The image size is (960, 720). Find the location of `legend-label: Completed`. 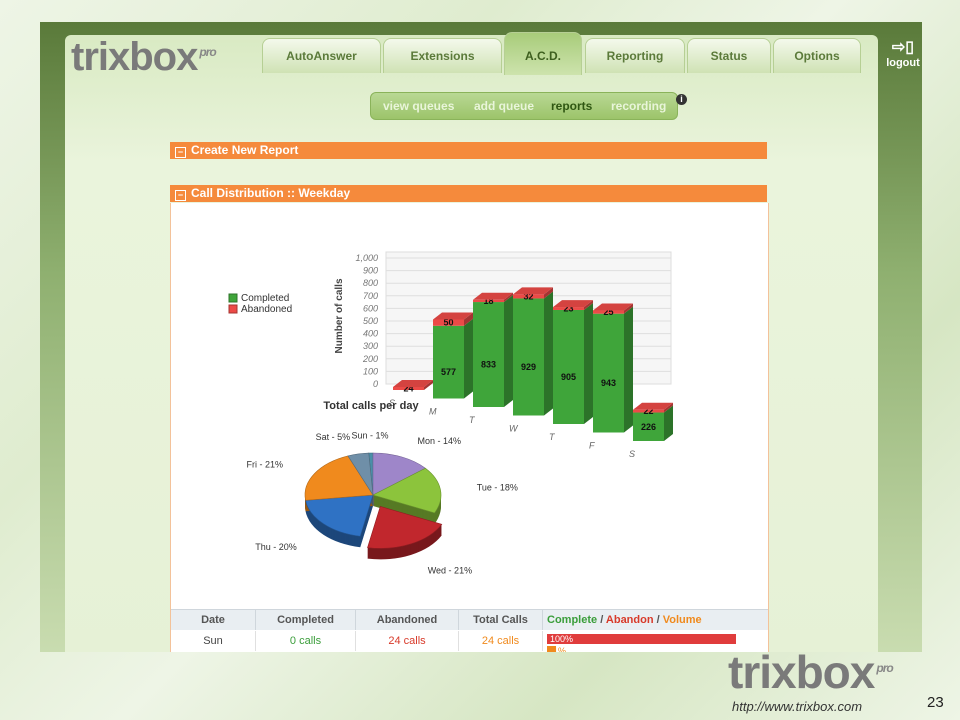

legend-label: Completed is located at coordinates (265, 298).